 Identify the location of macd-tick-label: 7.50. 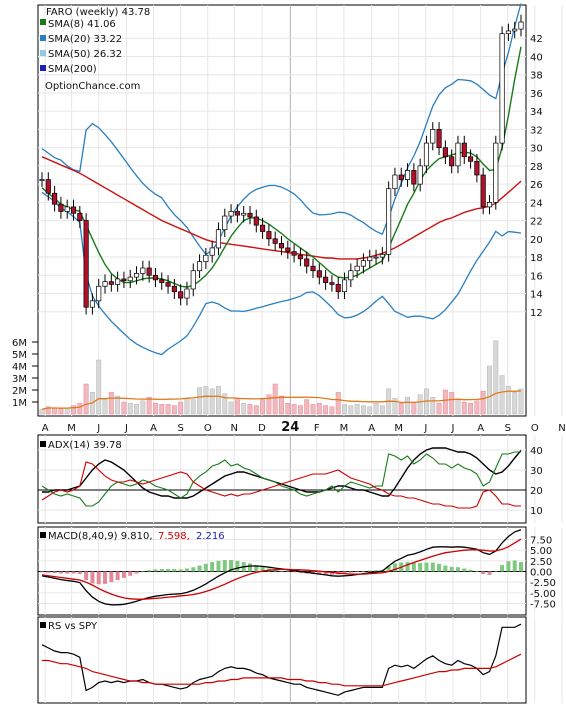
(541, 541).